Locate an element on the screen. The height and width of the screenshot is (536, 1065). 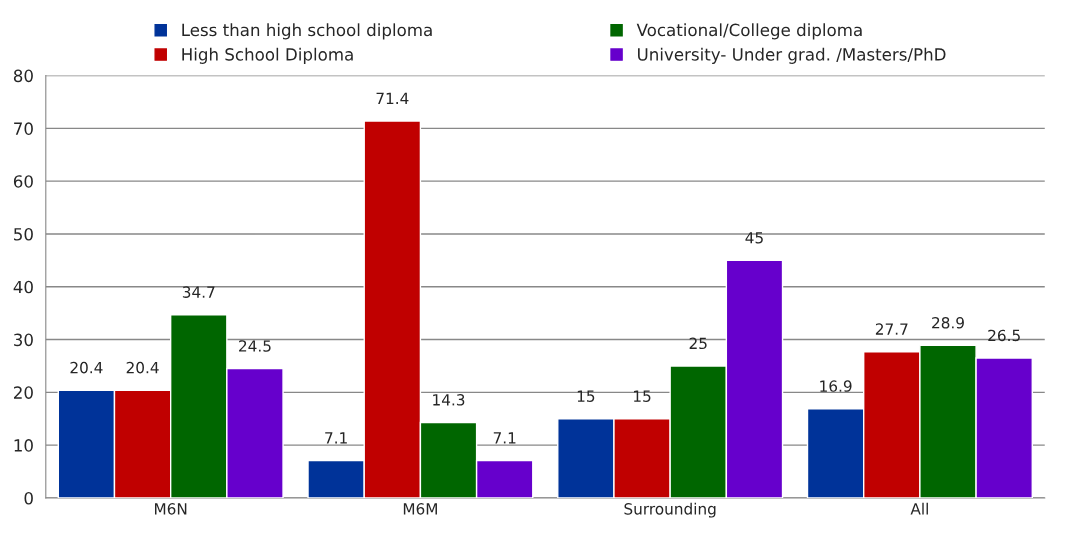
data-label: 45 is located at coordinates (754, 238).